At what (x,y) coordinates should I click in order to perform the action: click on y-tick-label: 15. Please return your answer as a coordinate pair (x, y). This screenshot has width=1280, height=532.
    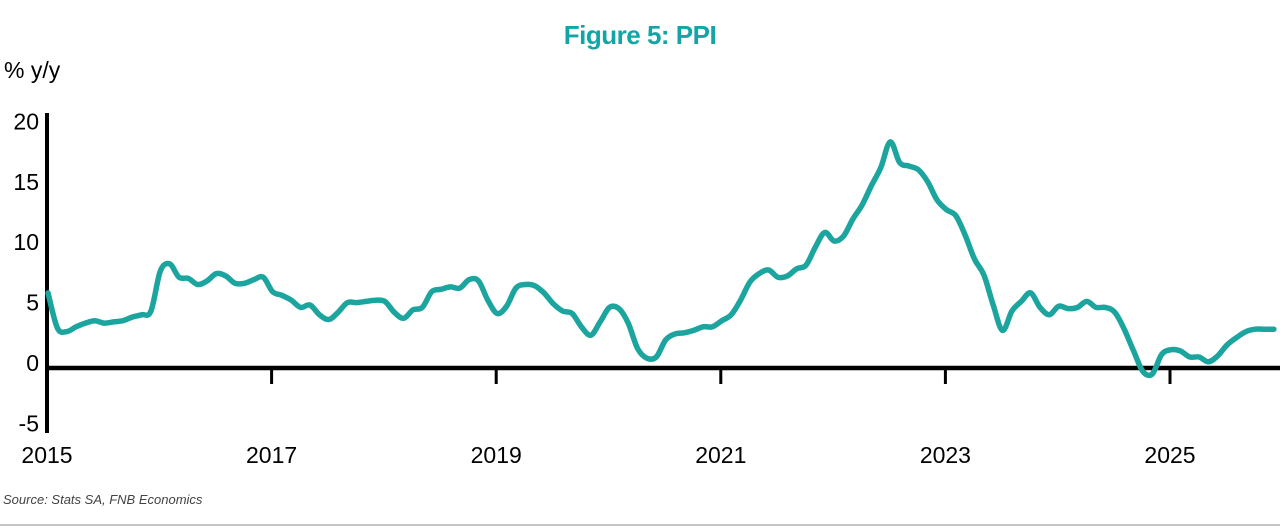
    Looking at the image, I should click on (26, 182).